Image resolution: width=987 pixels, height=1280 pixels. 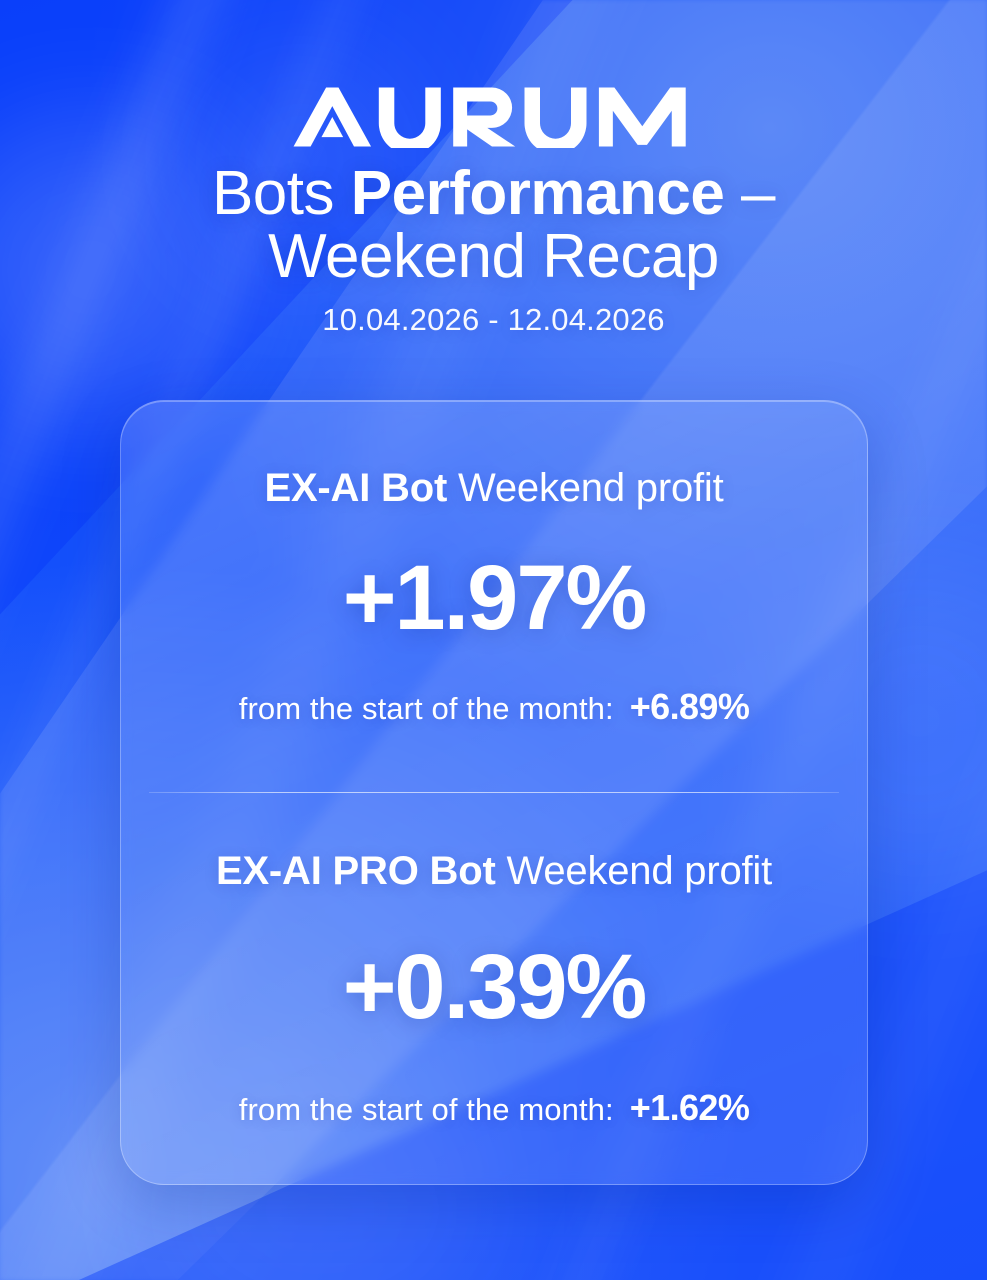 I want to click on background-glow-mid, so click(x=300, y=160).